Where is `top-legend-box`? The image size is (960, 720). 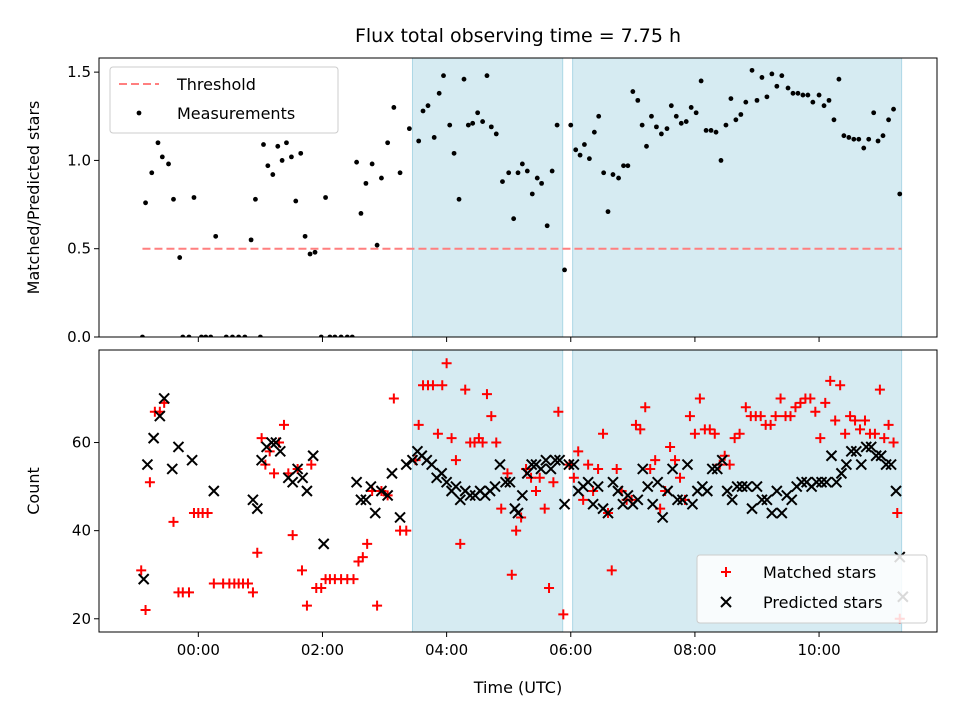 top-legend-box is located at coordinates (224, 100).